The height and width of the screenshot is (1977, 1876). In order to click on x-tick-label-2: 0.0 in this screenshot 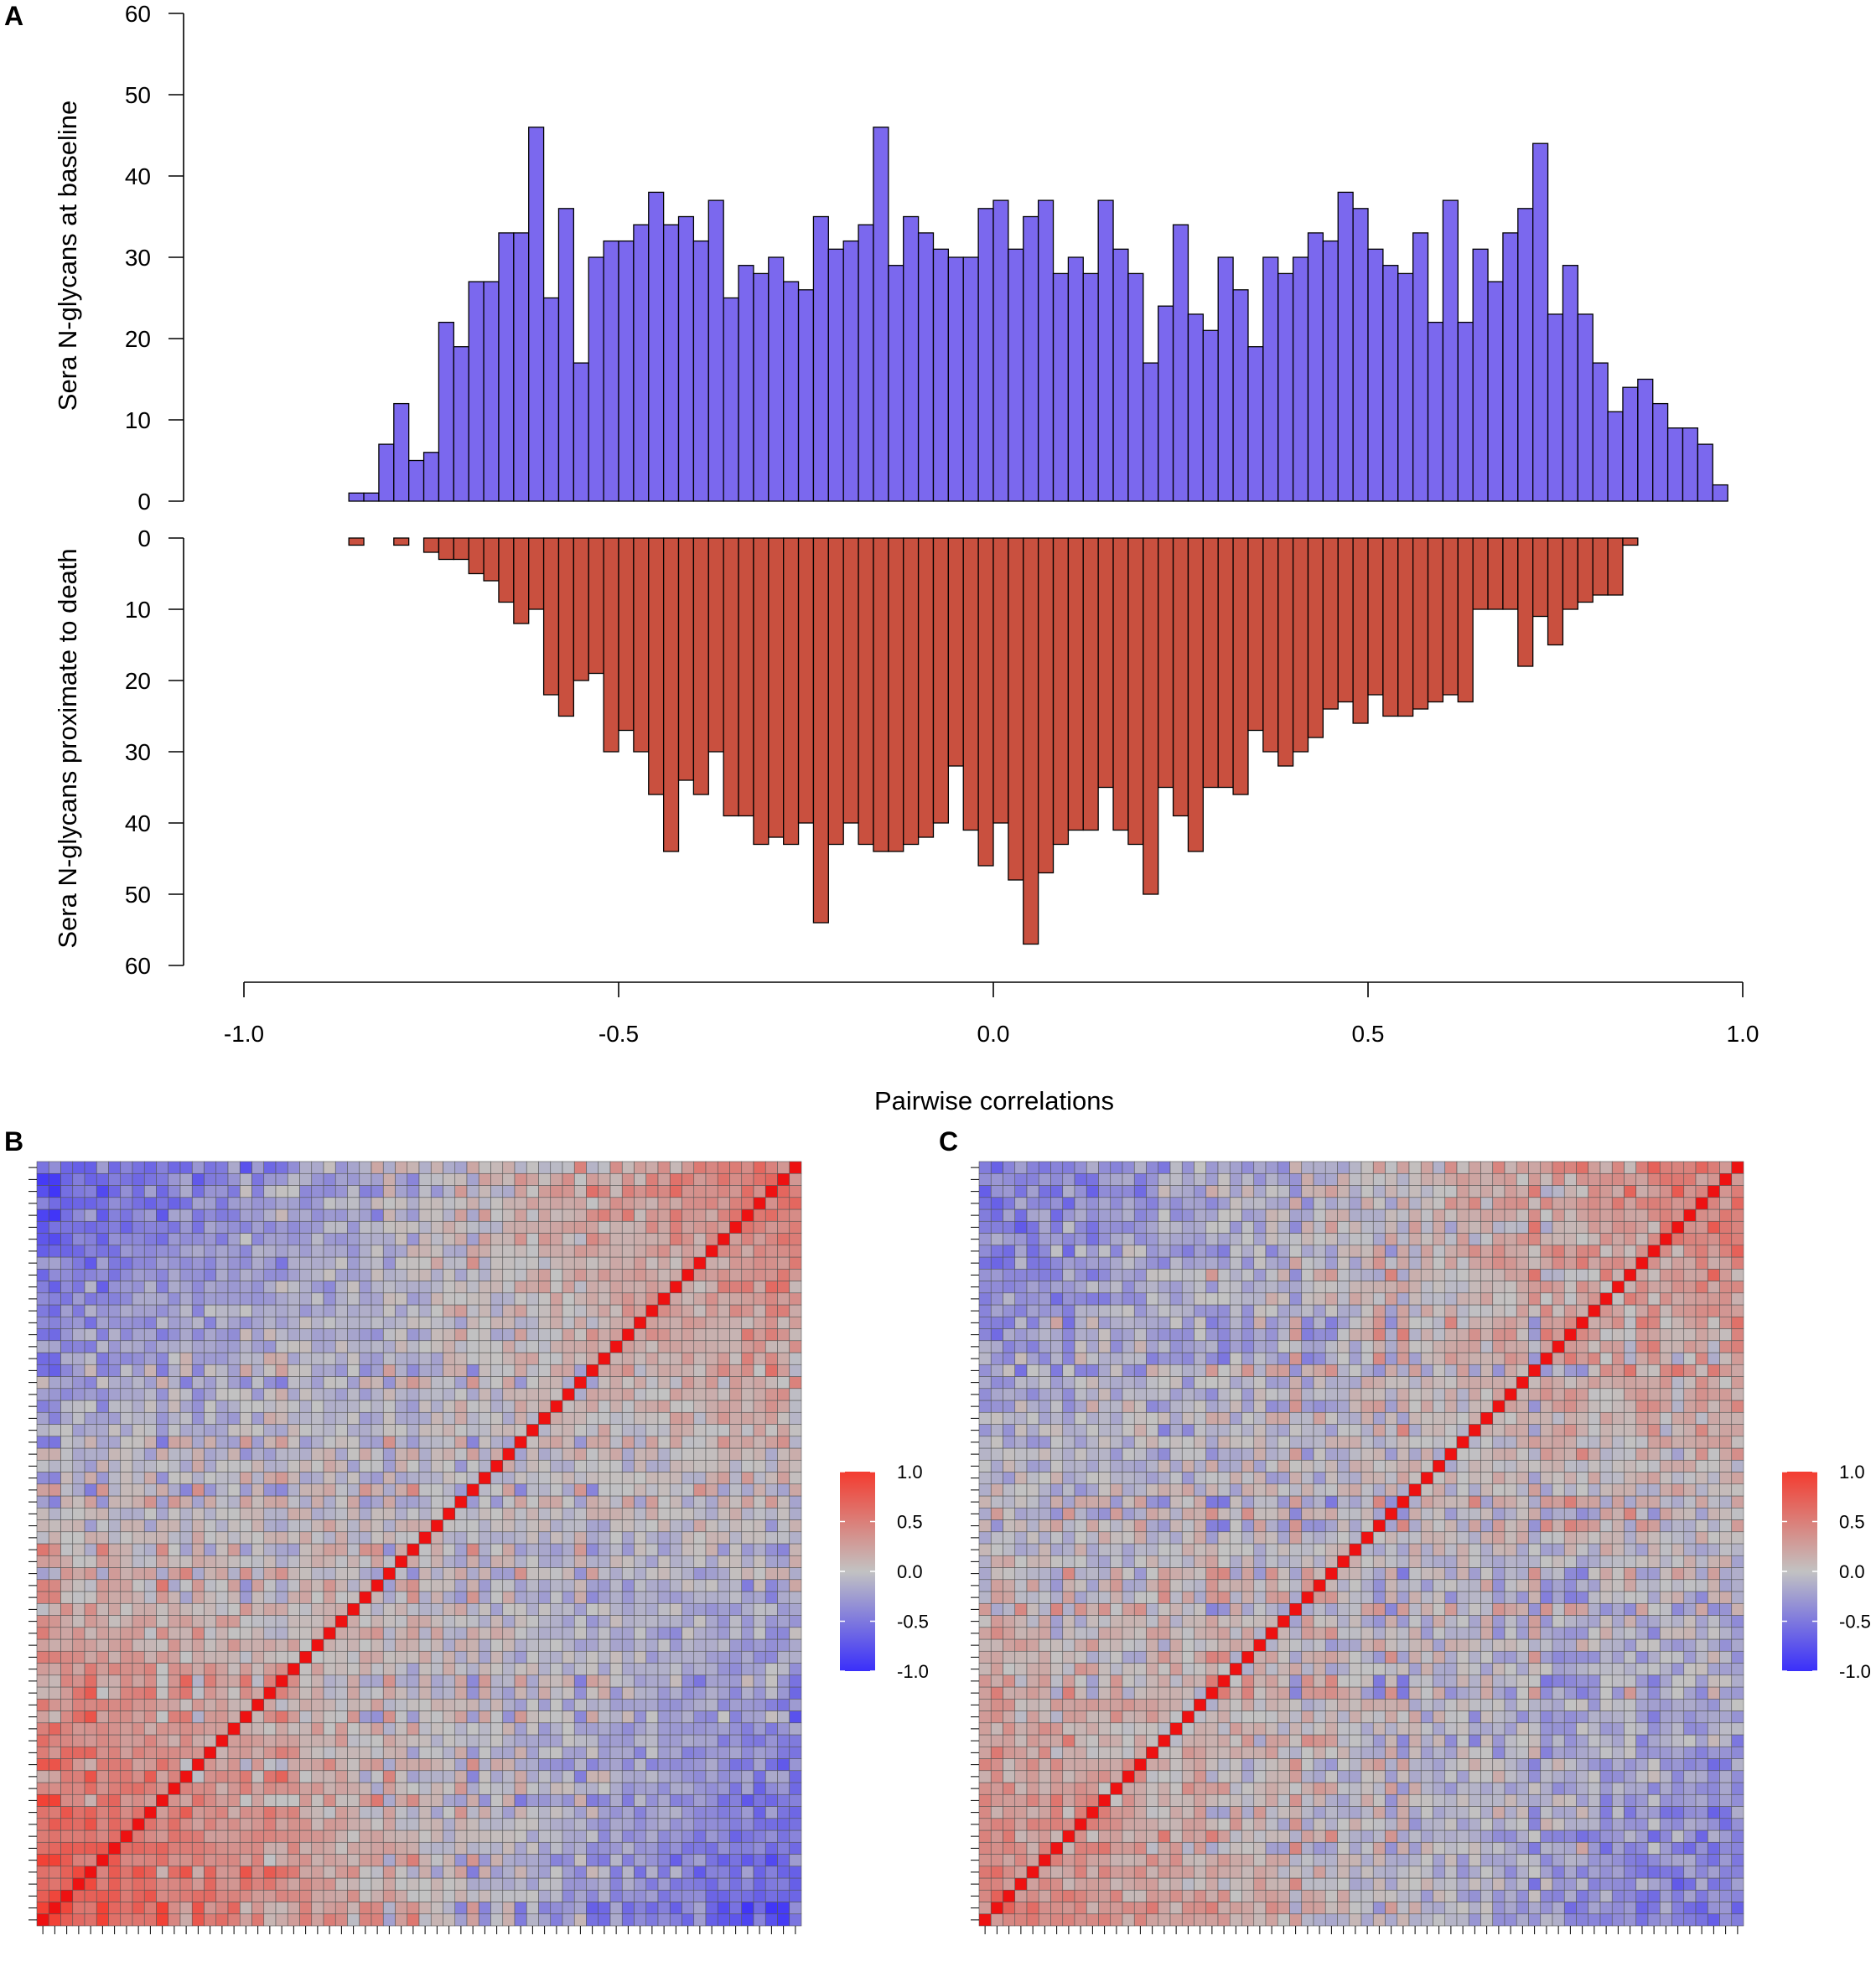, I will do `click(993, 1034)`.